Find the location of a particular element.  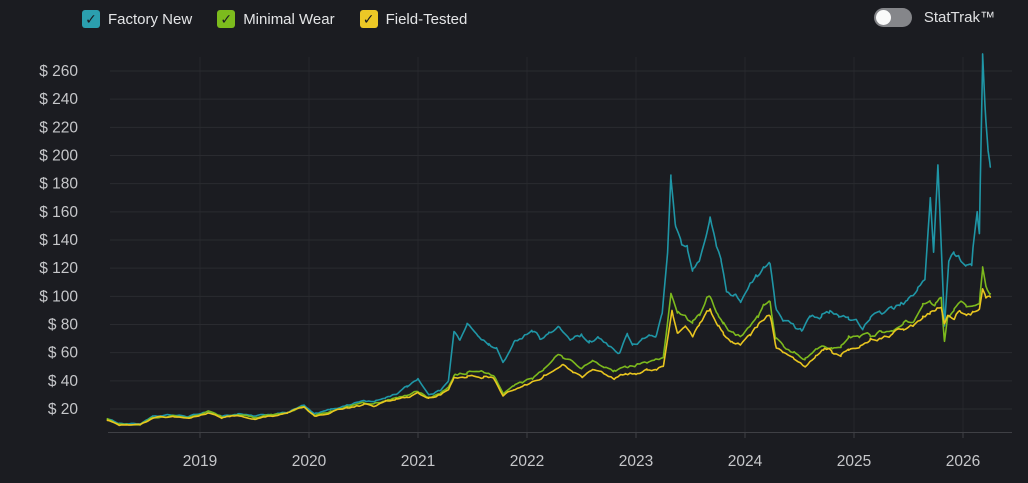

stattrak-toggle is located at coordinates (892, 17).